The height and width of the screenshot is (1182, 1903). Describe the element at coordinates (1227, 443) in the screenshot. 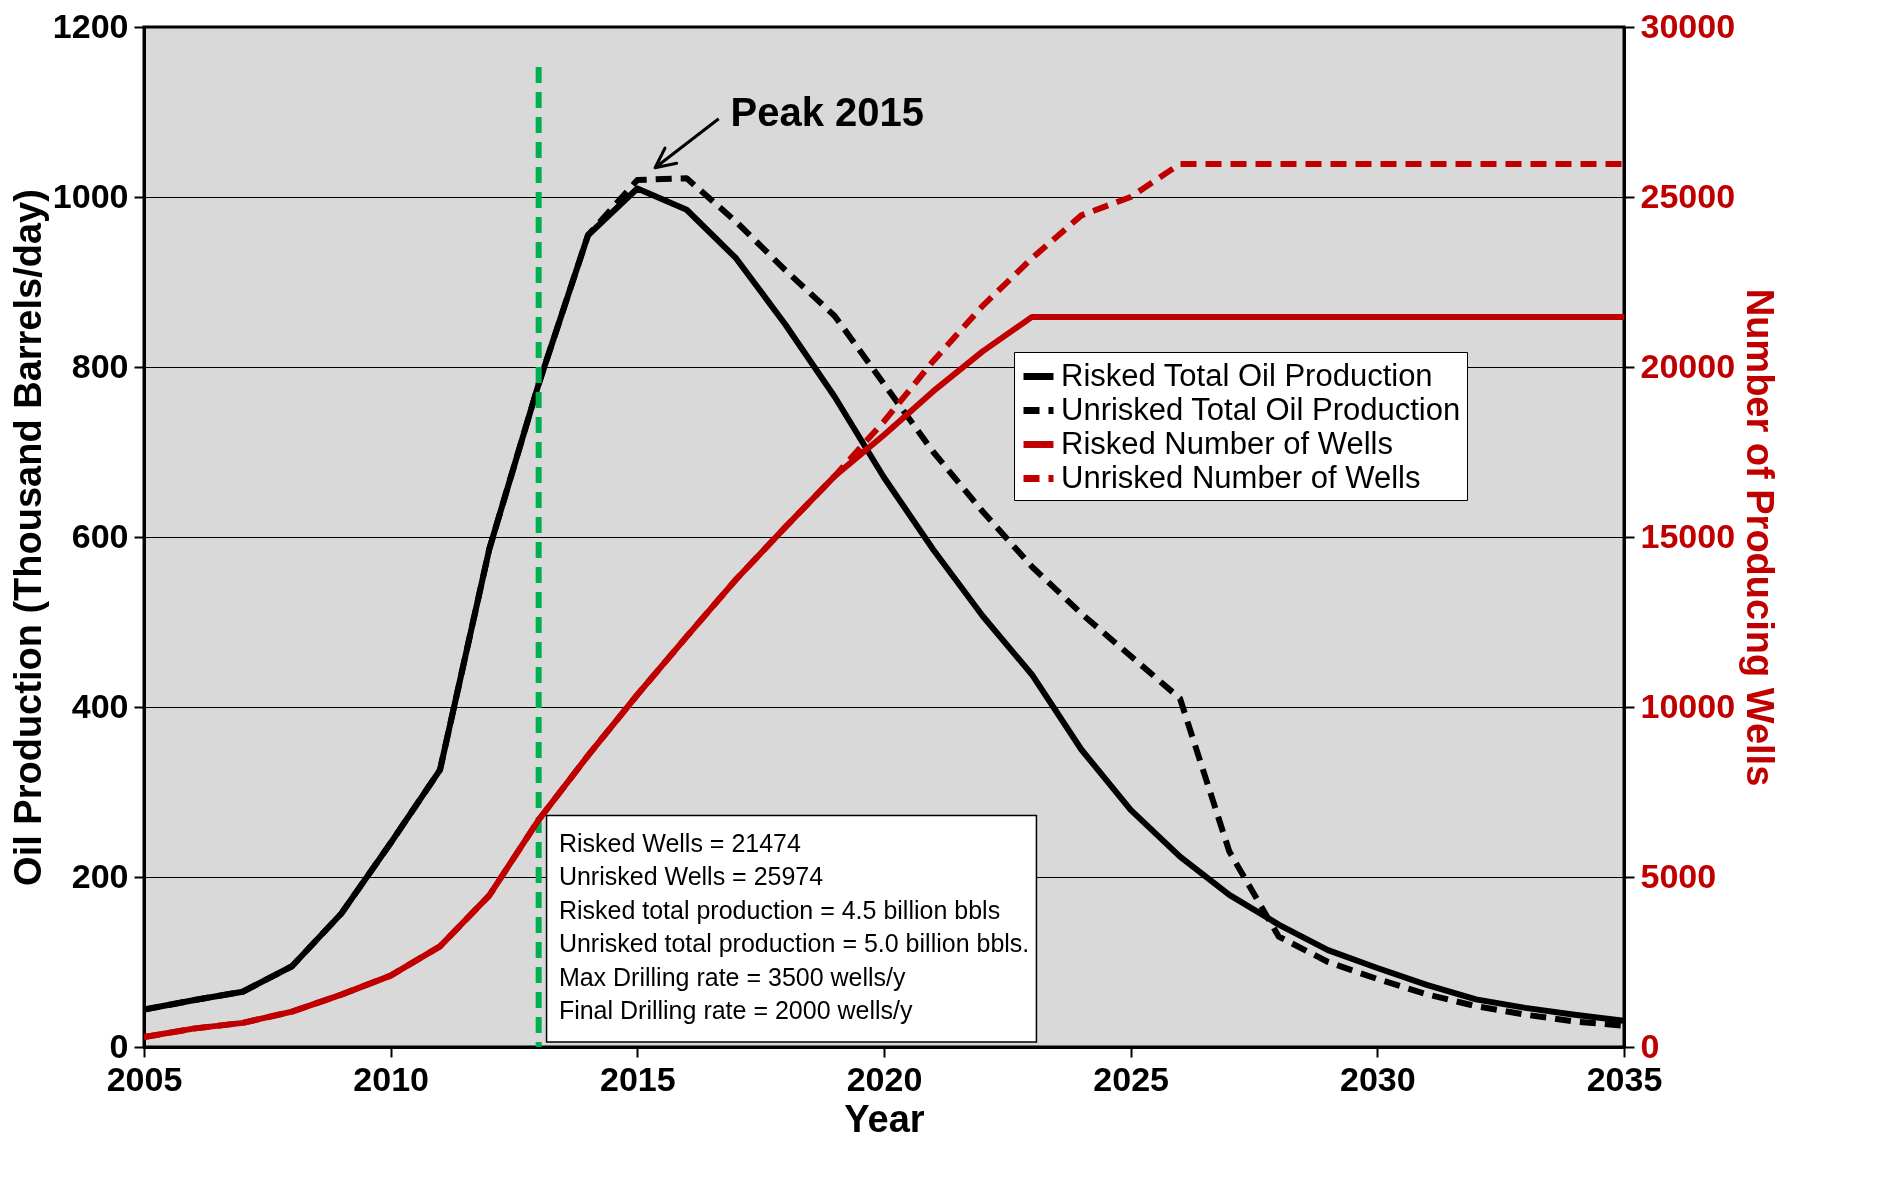

I see `legend-label: Risked Number of Wells` at that location.